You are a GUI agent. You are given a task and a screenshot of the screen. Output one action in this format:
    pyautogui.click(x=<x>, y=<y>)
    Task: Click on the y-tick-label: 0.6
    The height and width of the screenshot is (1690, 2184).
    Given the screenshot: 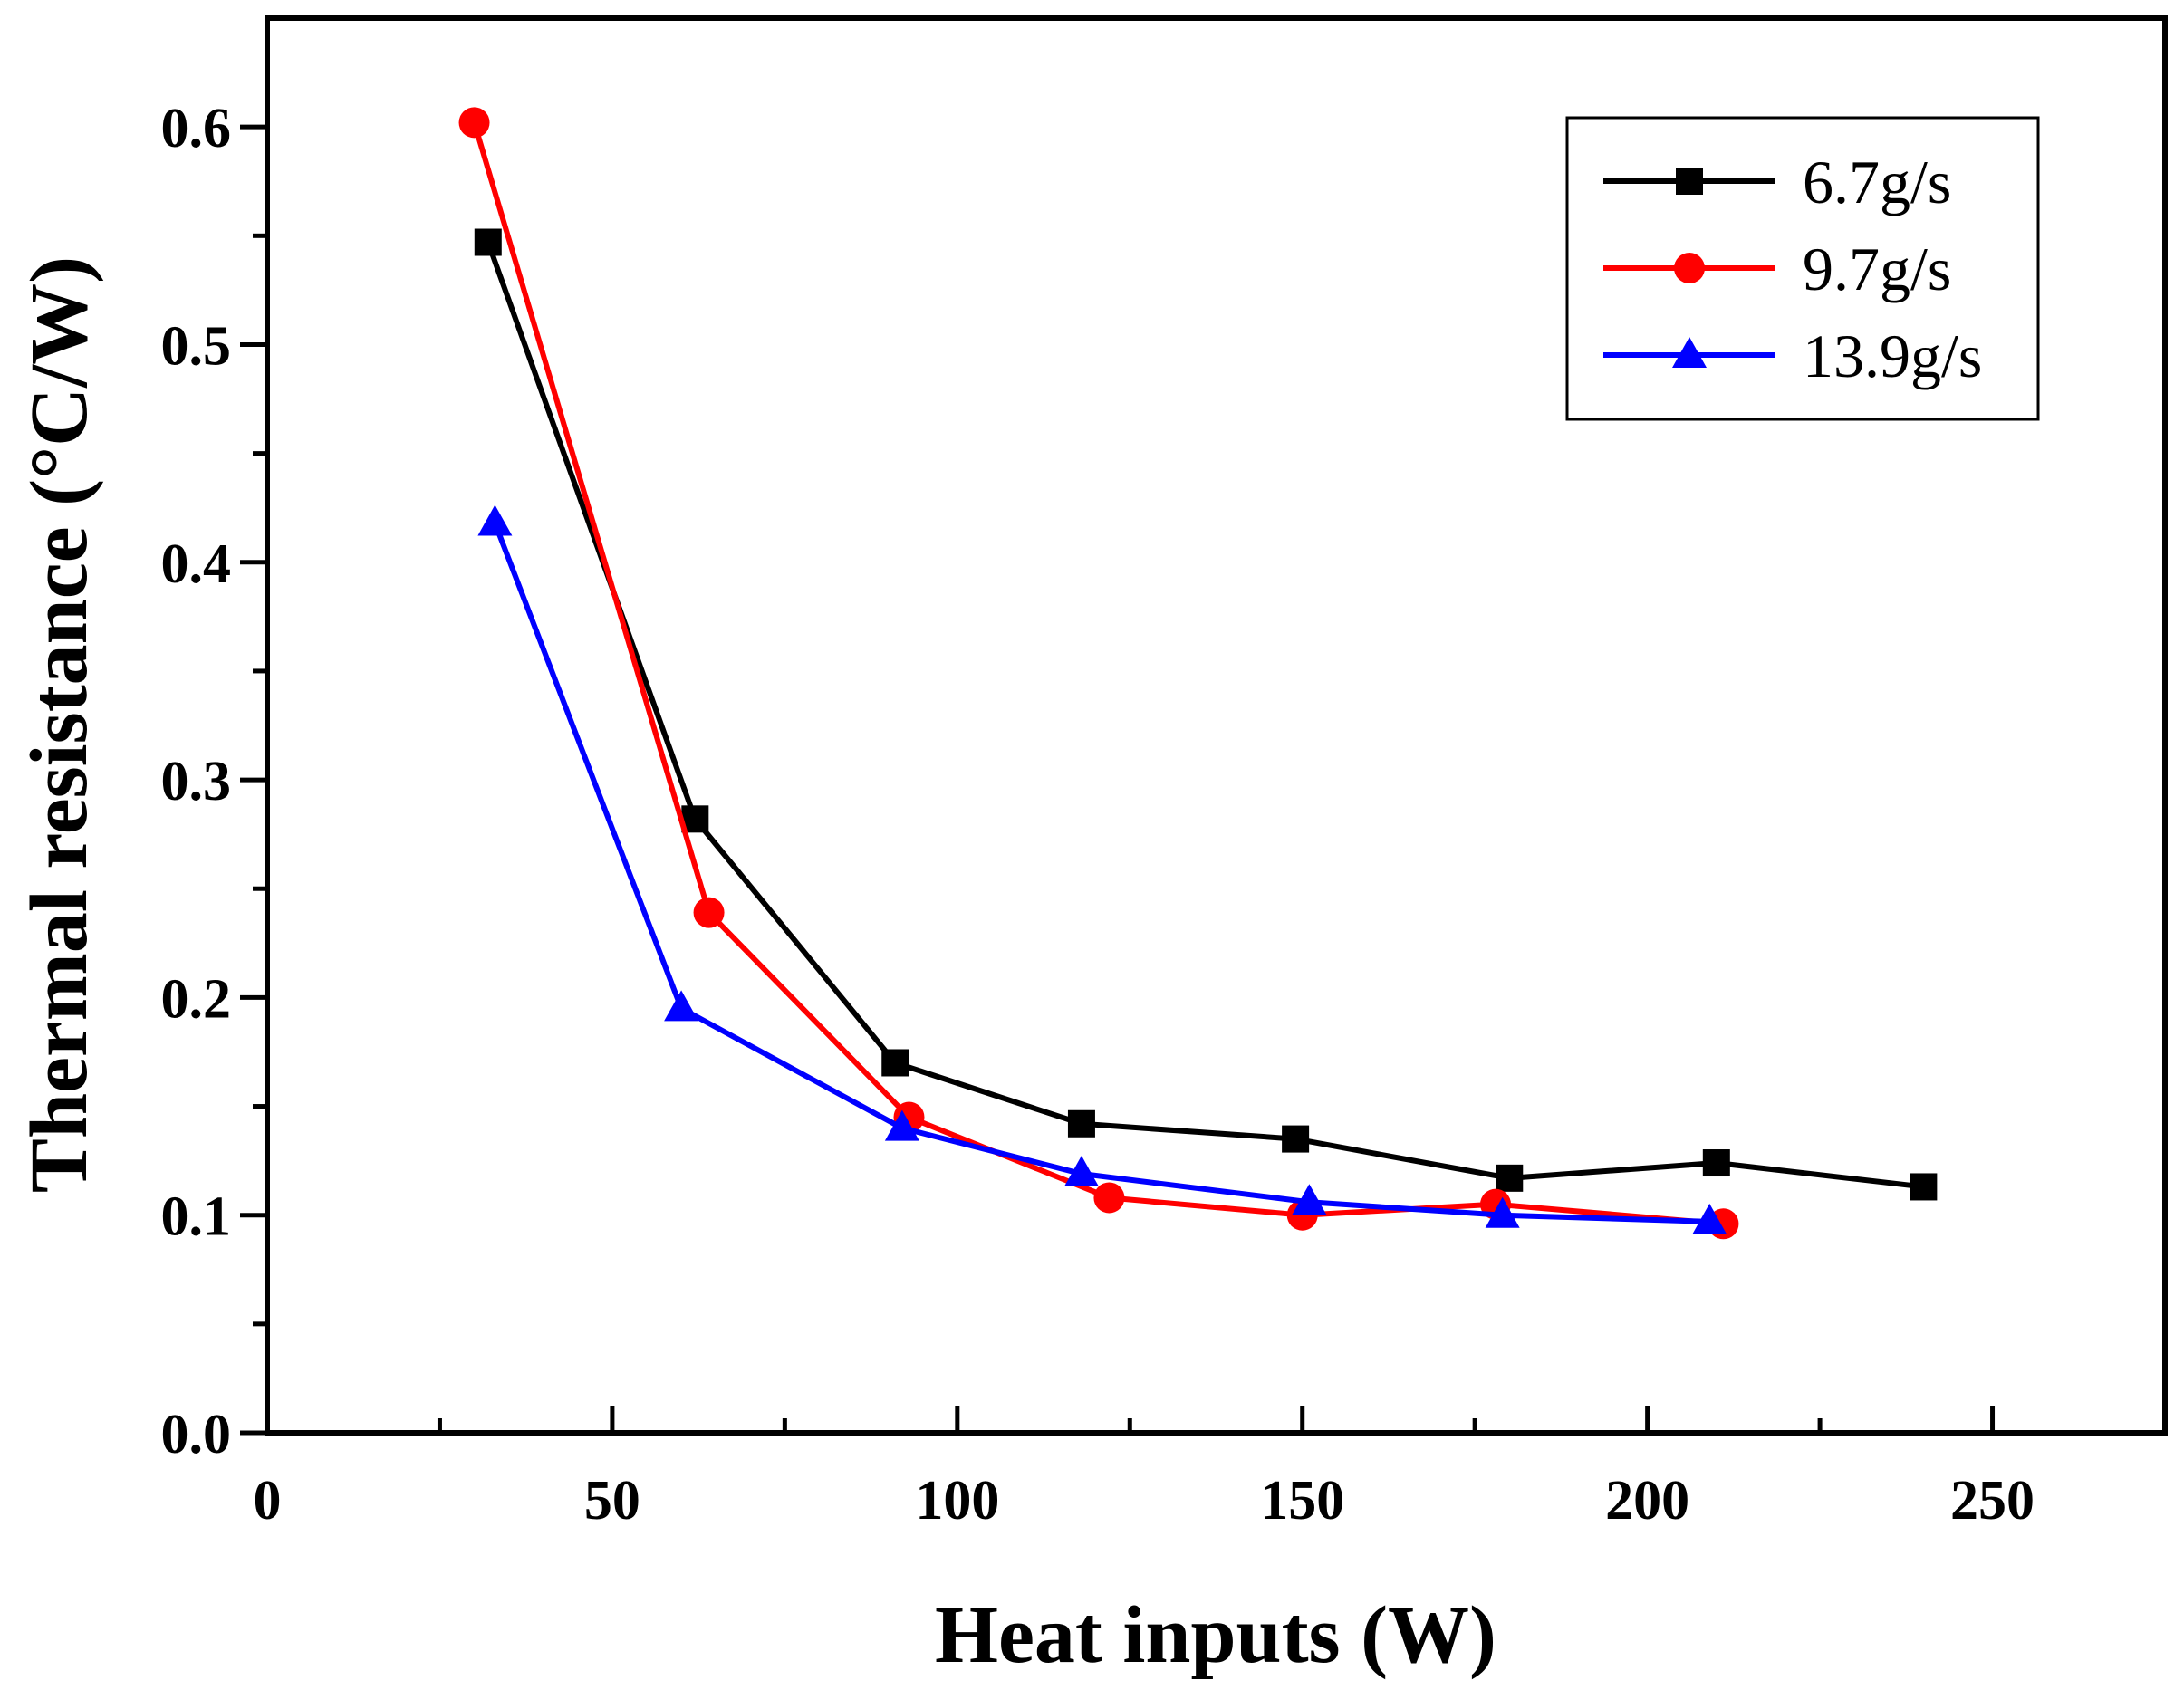 What is the action you would take?
    pyautogui.click(x=196, y=128)
    